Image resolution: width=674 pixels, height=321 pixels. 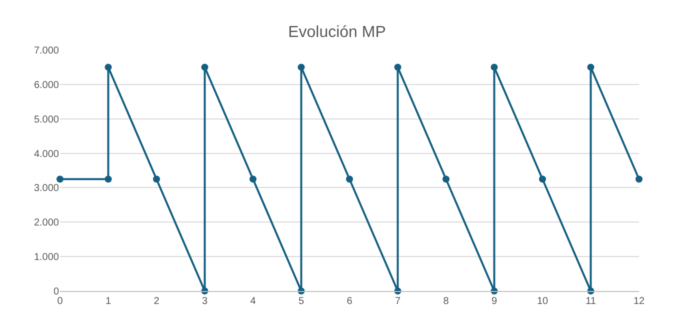 I want to click on x-tick-label: 6, so click(x=349, y=301).